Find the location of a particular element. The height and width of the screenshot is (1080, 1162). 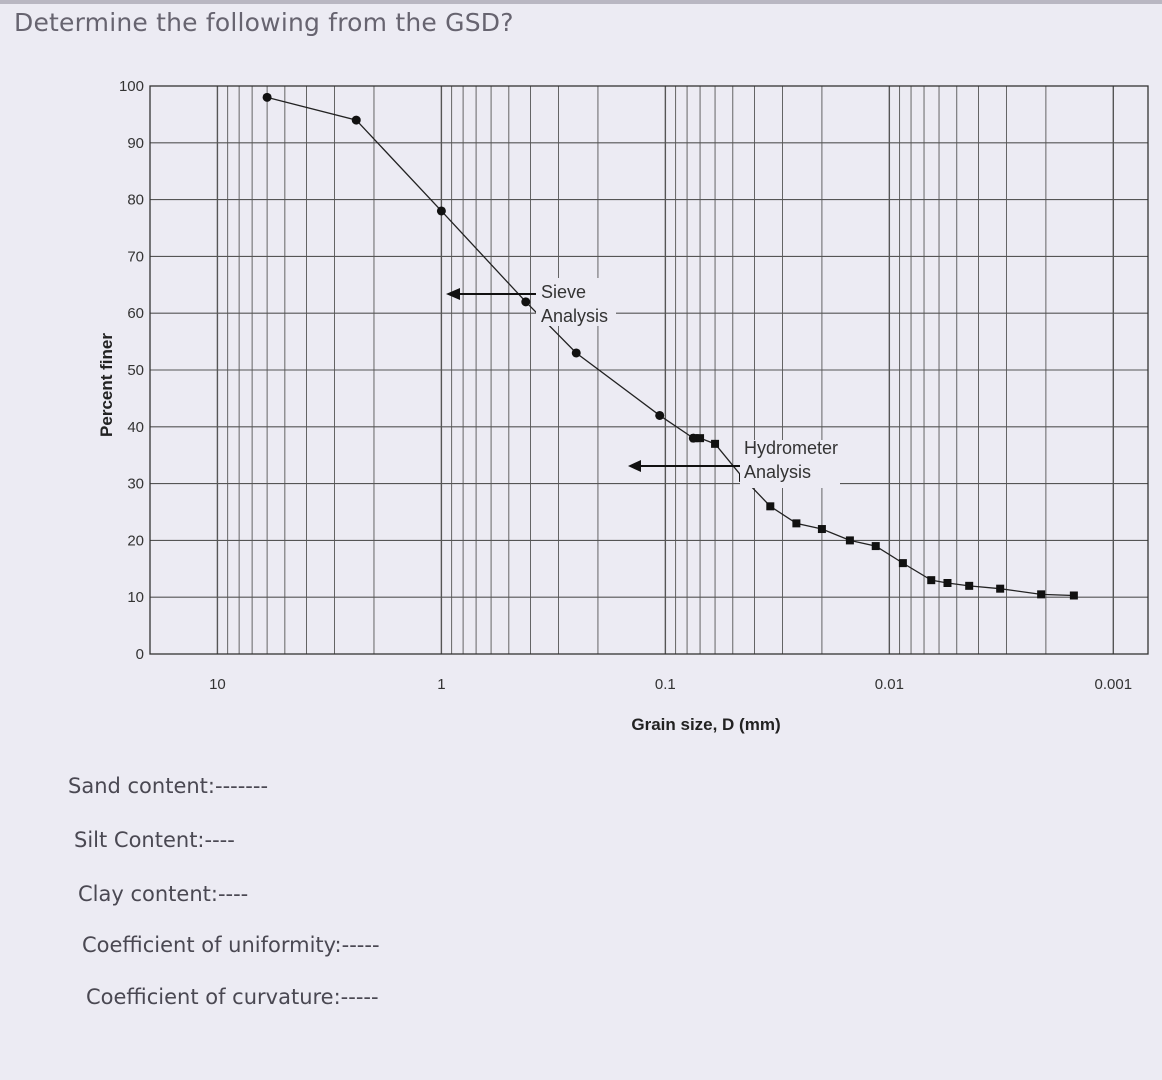

x-tick-labels: 10 1 0.1 0.01 0.001 is located at coordinates (670, 684).